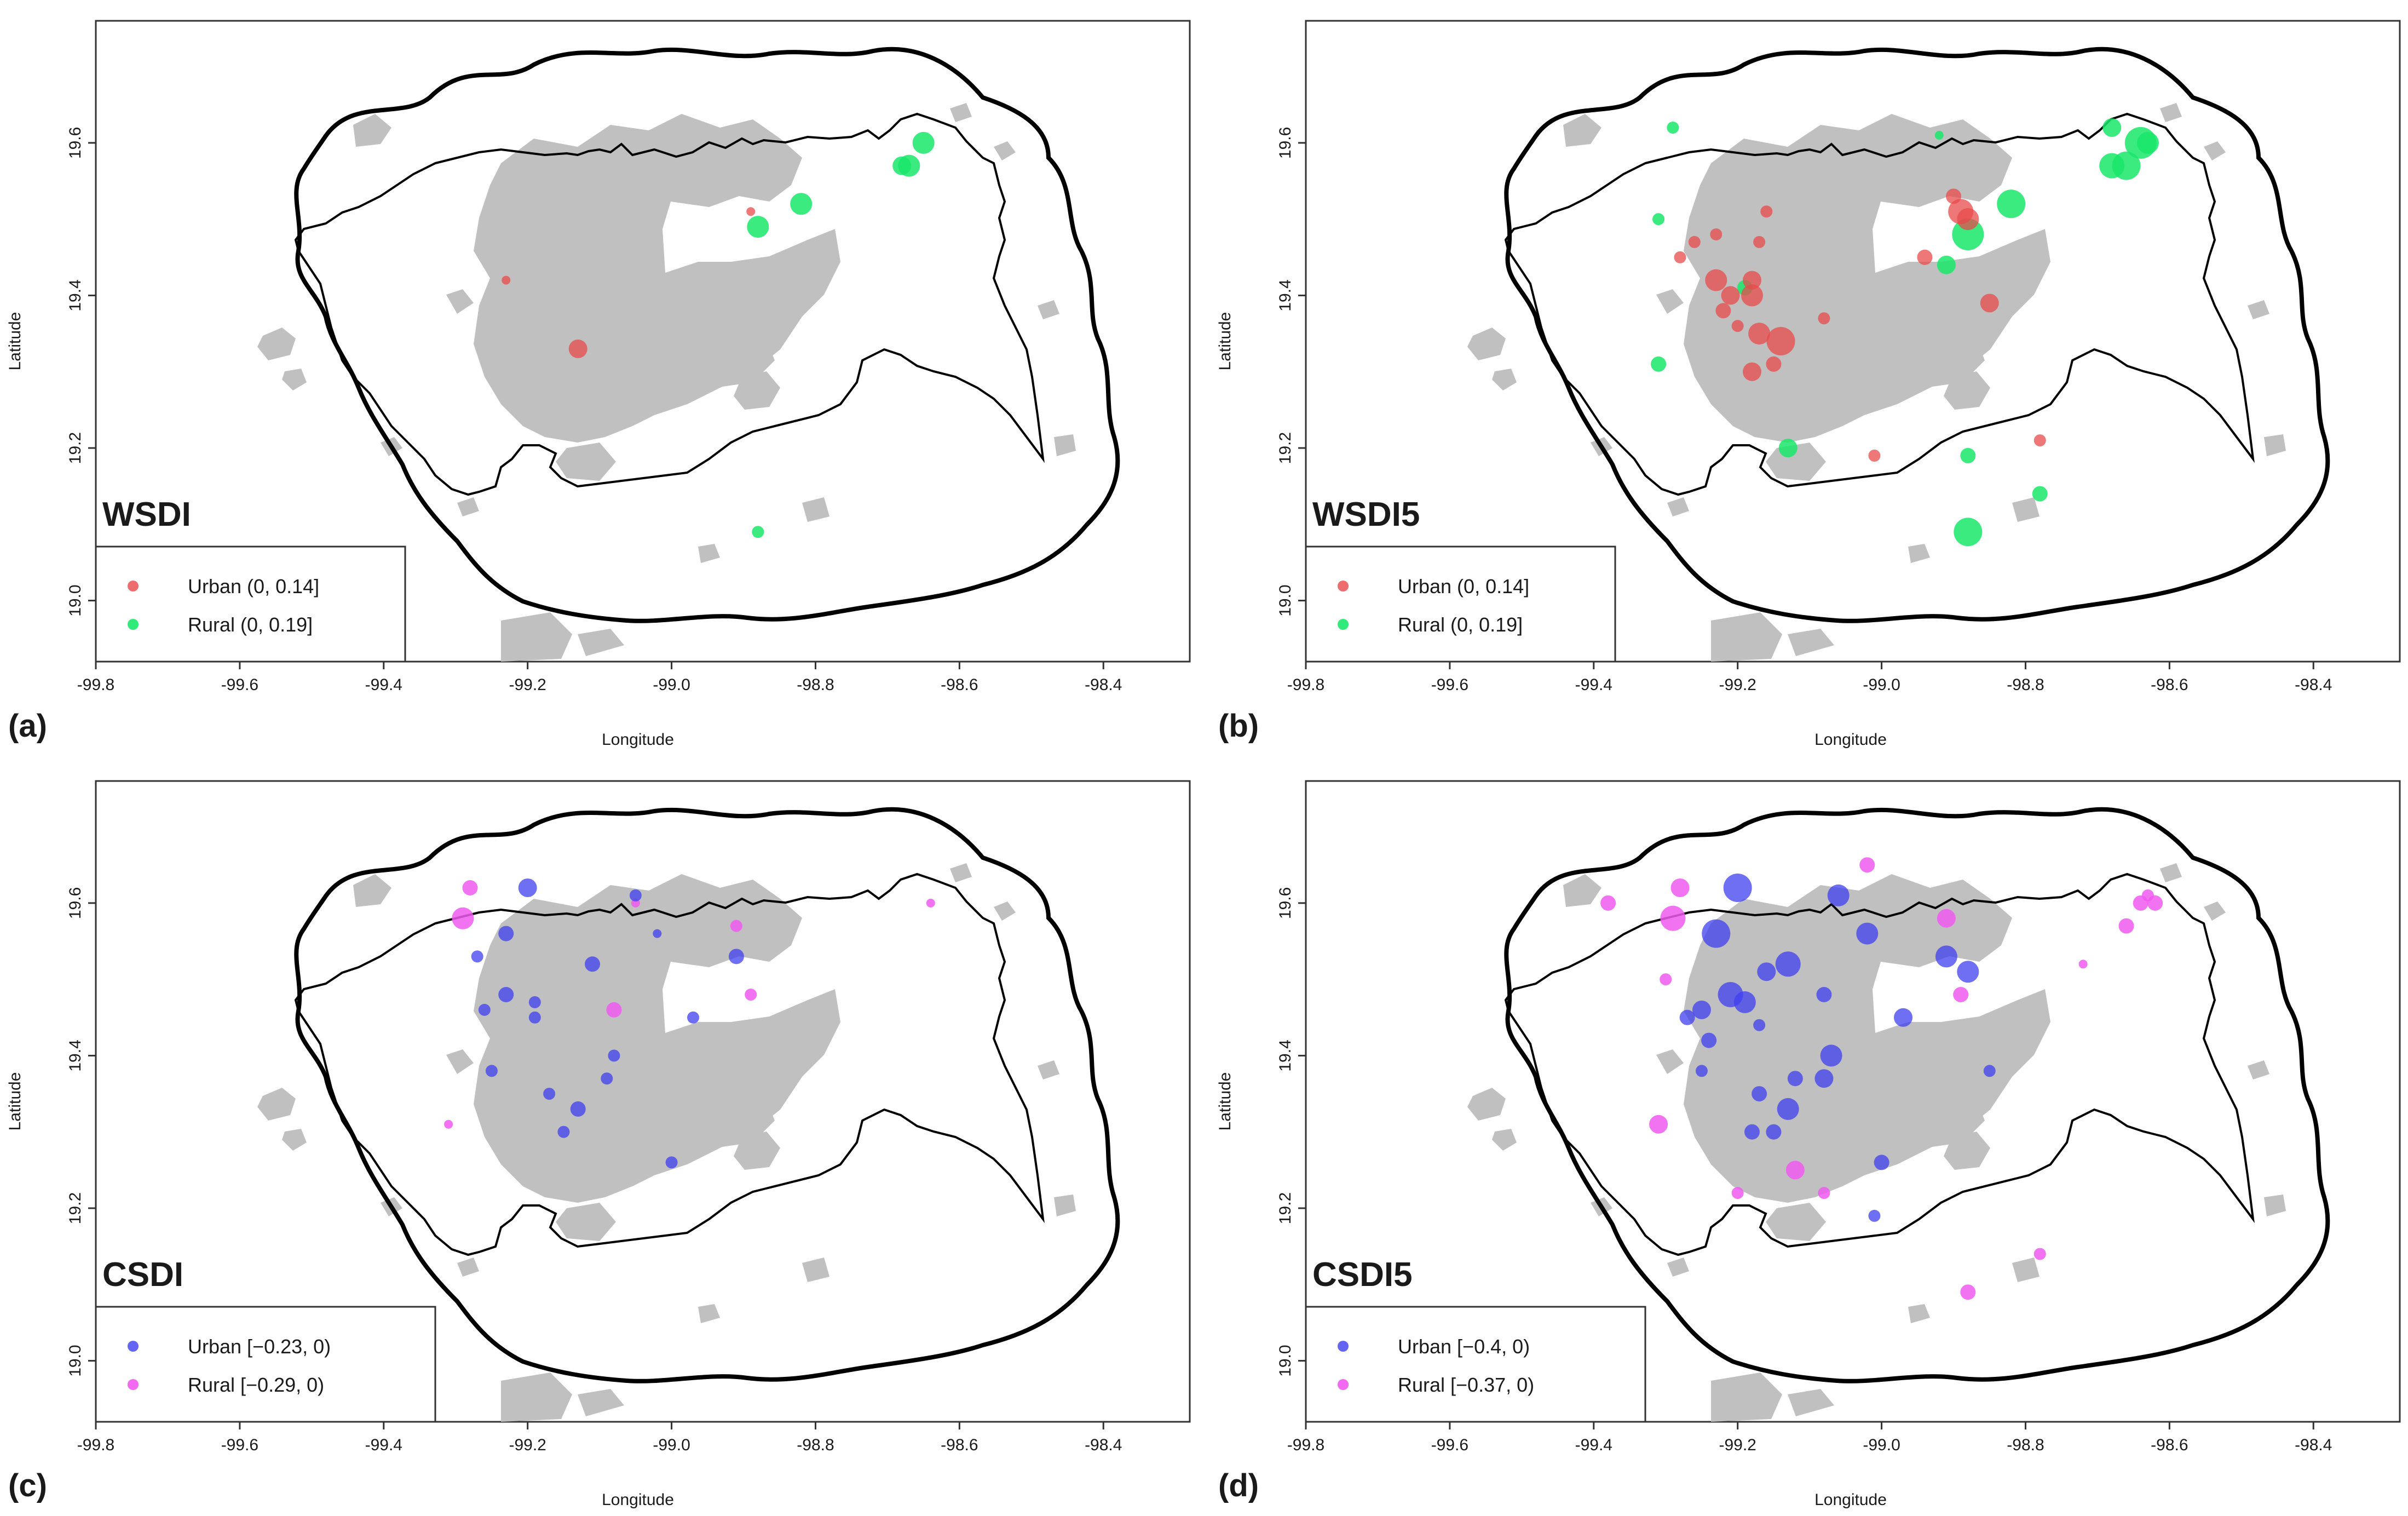  I want to click on index-name-label: CSDI5, so click(1362, 1275).